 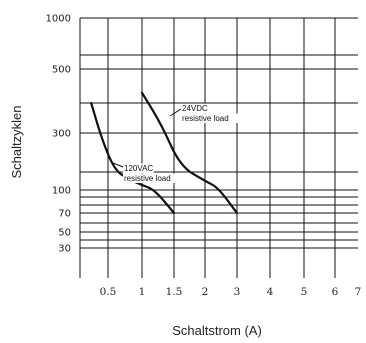 What do you see at coordinates (64, 233) in the screenshot?
I see `y-tick-label: 50` at bounding box center [64, 233].